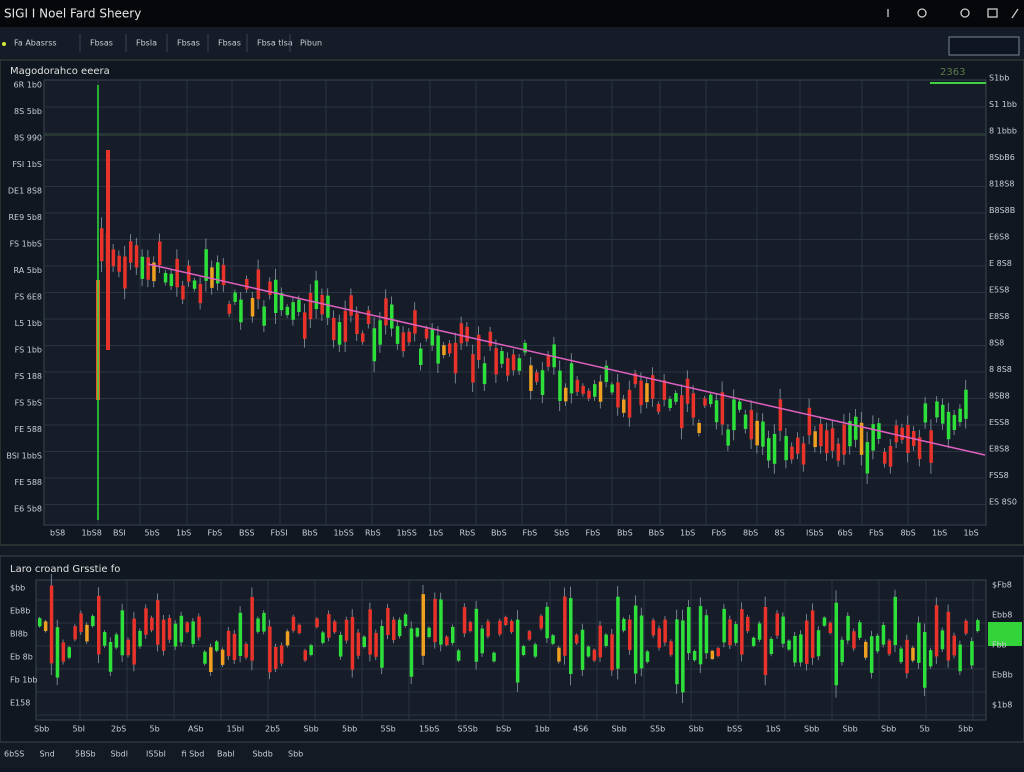 This screenshot has width=1024, height=772. Describe the element at coordinates (57, 533) in the screenshot. I see `x-tick-label: bS8` at that location.